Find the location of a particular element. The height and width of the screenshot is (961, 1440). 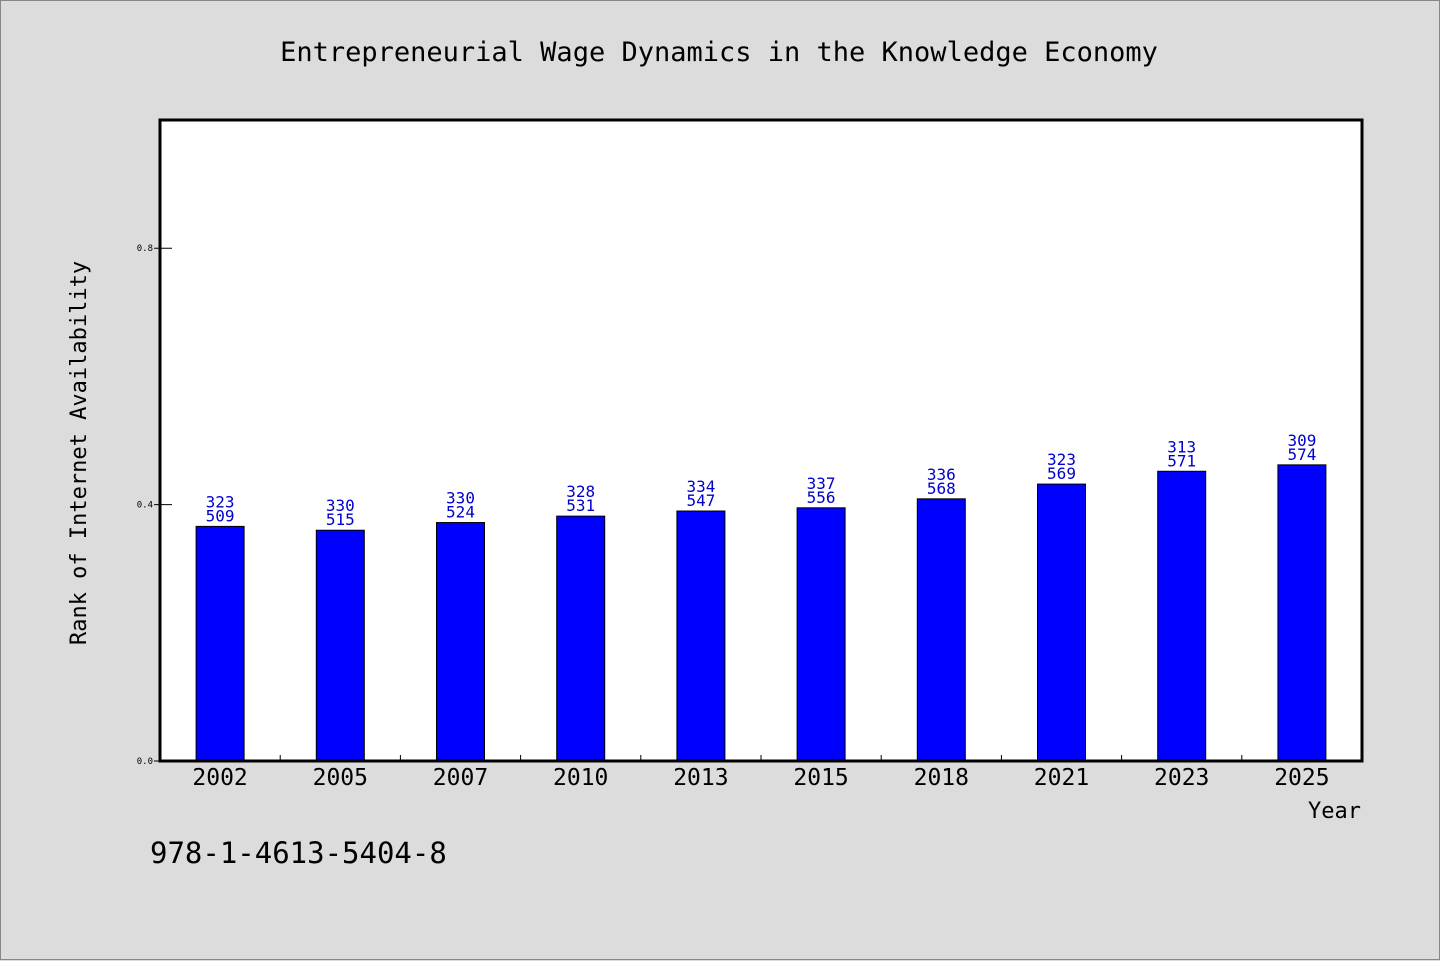

x-tick-label: 2018 is located at coordinates (941, 778).